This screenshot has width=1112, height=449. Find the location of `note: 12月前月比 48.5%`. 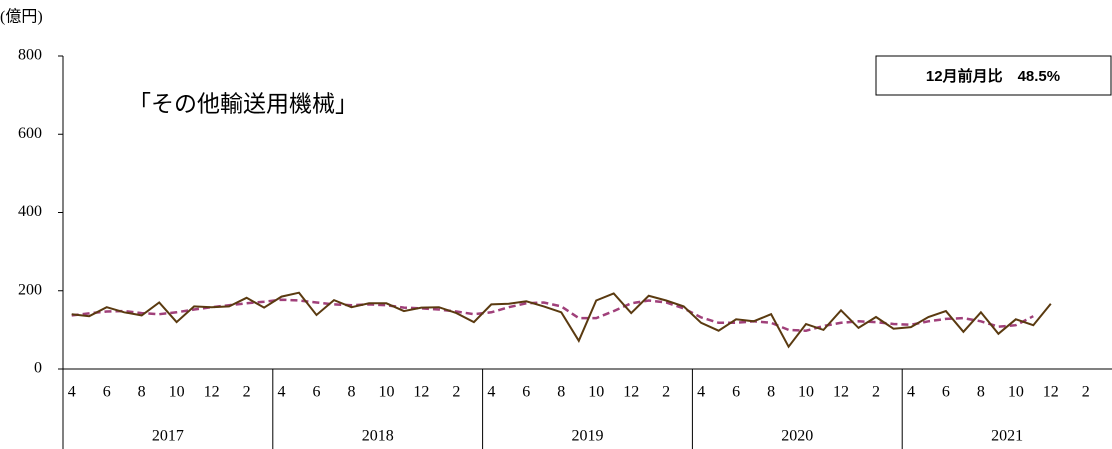

note: 12月前月比 48.5% is located at coordinates (993, 76).